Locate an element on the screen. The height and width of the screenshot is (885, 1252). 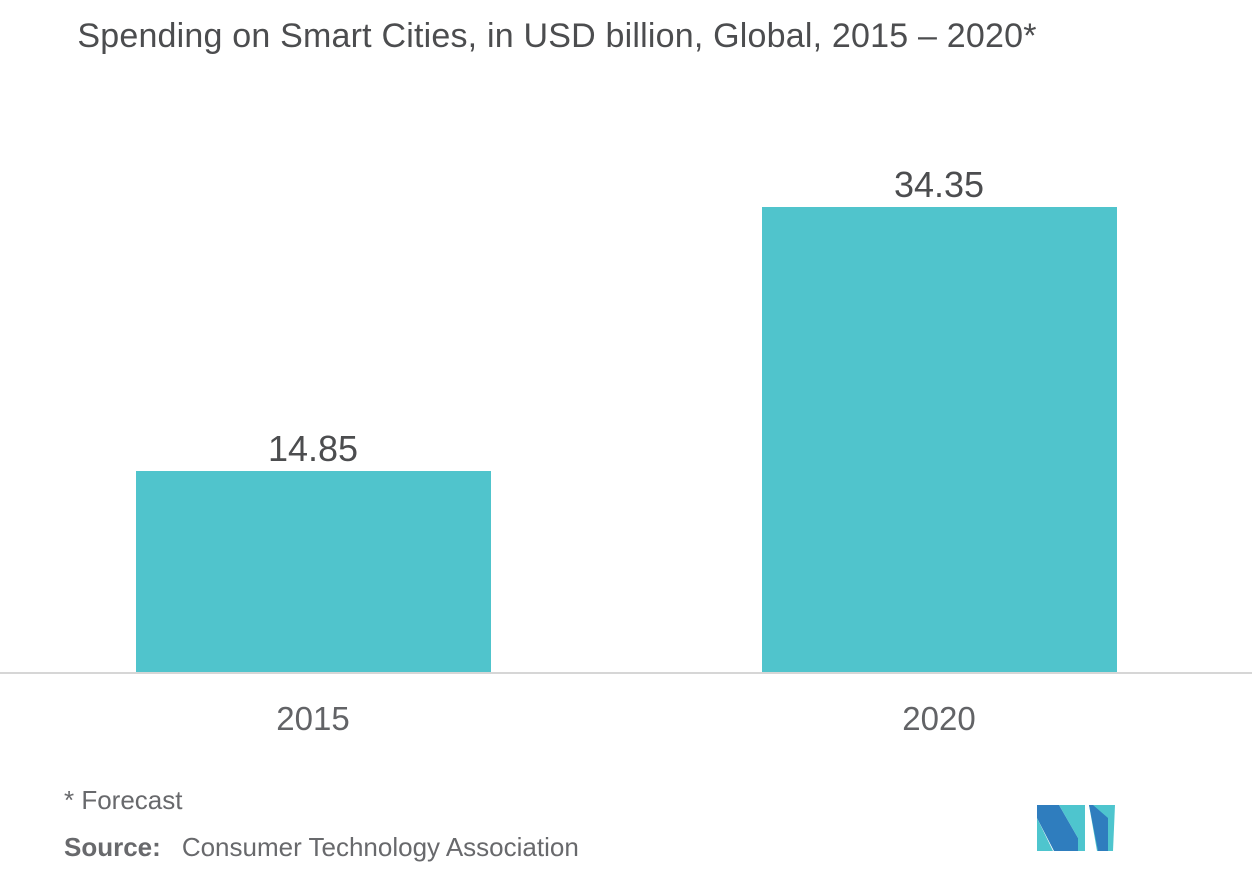
logo-right-blue-band is located at coordinates (1098, 828).